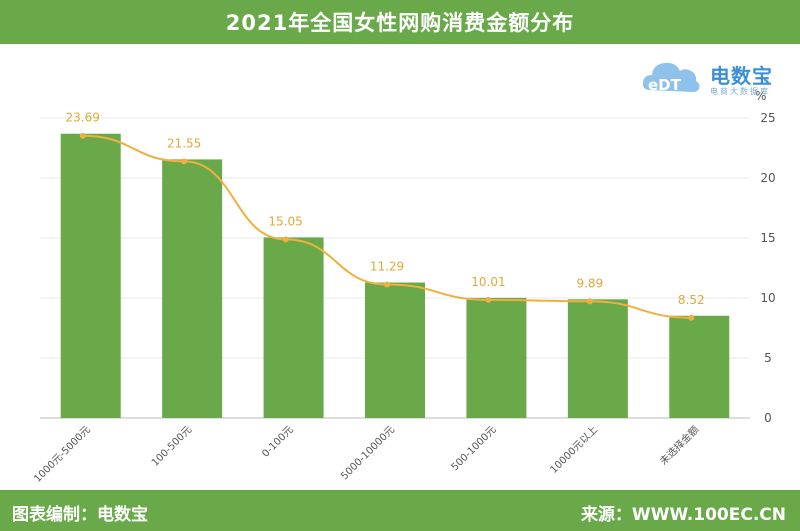  I want to click on data-label: 15.05, so click(285, 221).